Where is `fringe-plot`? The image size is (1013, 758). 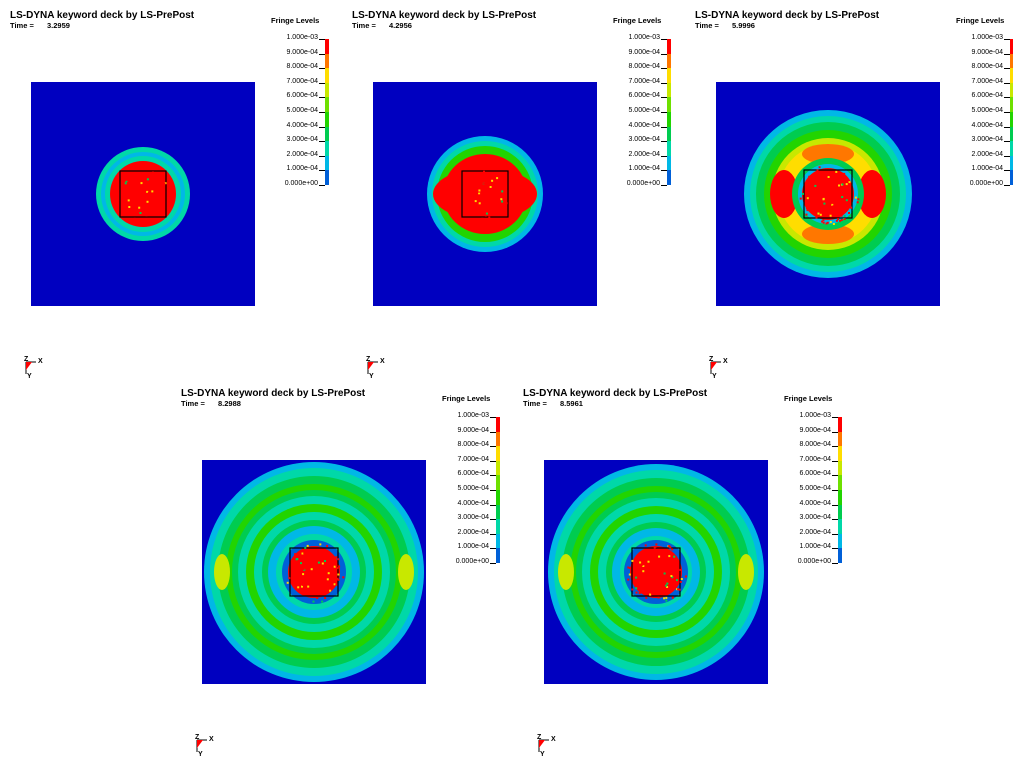
fringe-plot is located at coordinates (828, 194).